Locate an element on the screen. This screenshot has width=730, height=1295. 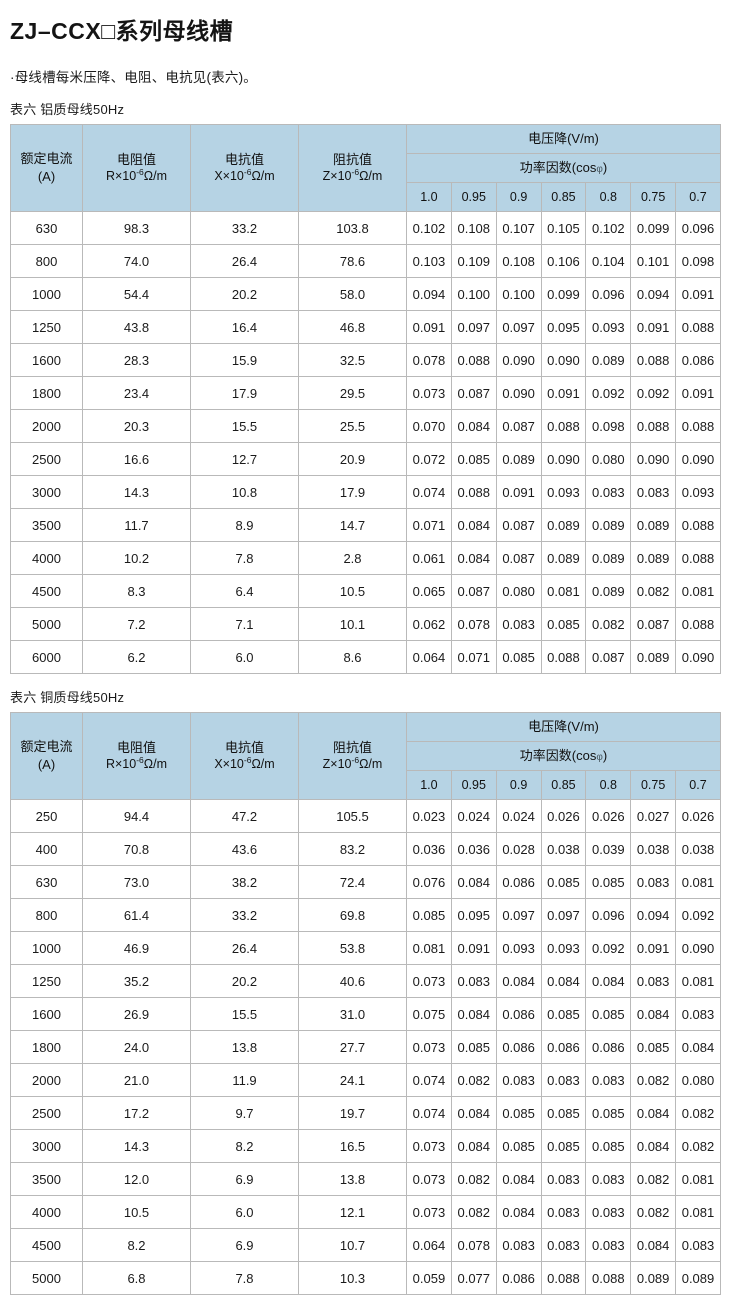
cell-reactance: 43.6 is located at coordinates (244, 849).